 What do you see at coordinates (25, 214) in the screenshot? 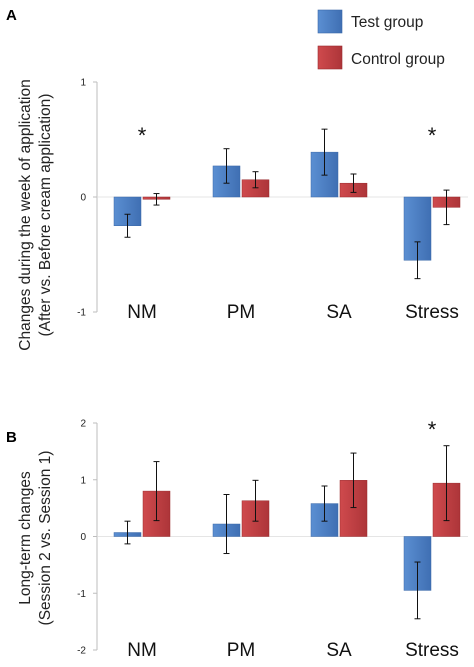
I see `panel-a-ylabel-line1: Changes during the week of application` at bounding box center [25, 214].